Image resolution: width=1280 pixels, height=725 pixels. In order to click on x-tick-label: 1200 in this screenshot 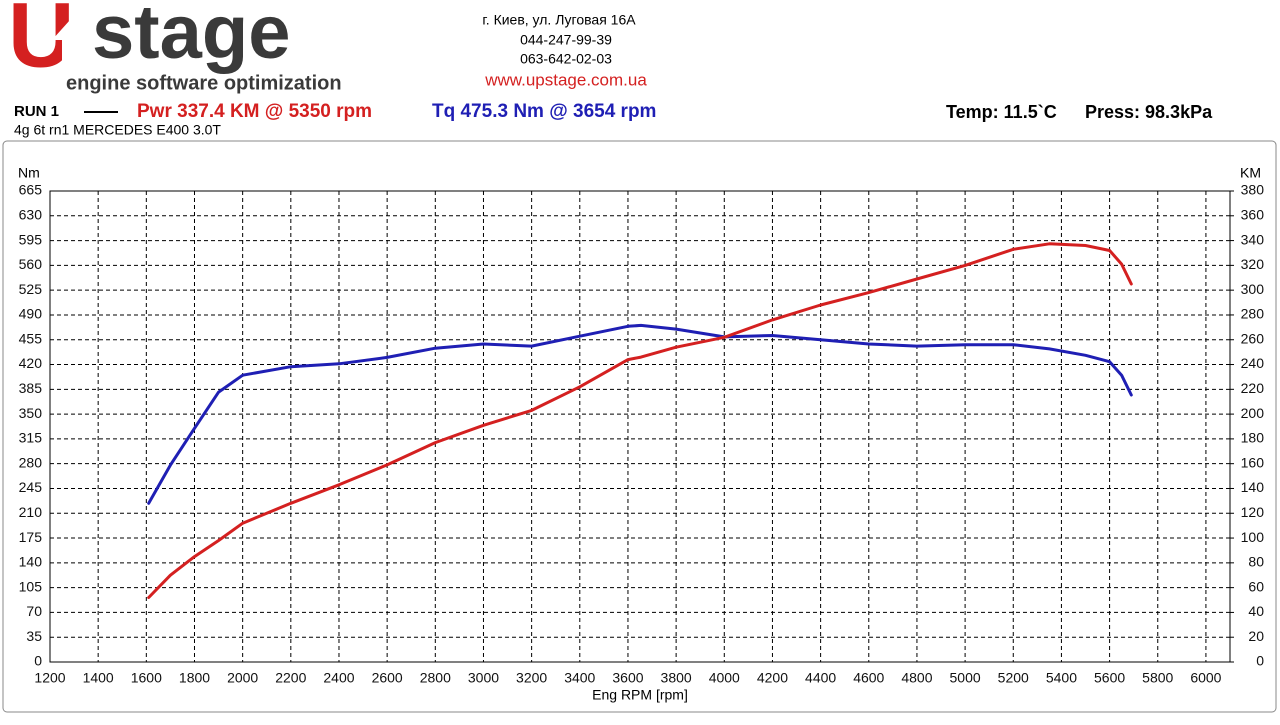, I will do `click(49, 678)`.